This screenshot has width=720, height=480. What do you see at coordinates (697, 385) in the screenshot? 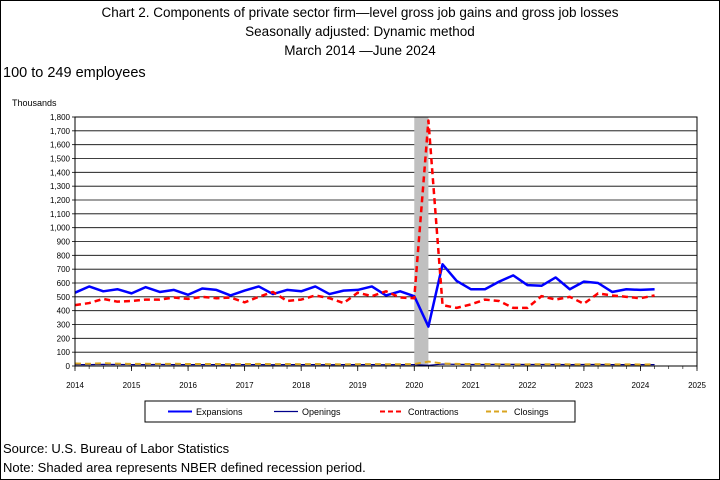
I see `x-tick-label: 2025` at bounding box center [697, 385].